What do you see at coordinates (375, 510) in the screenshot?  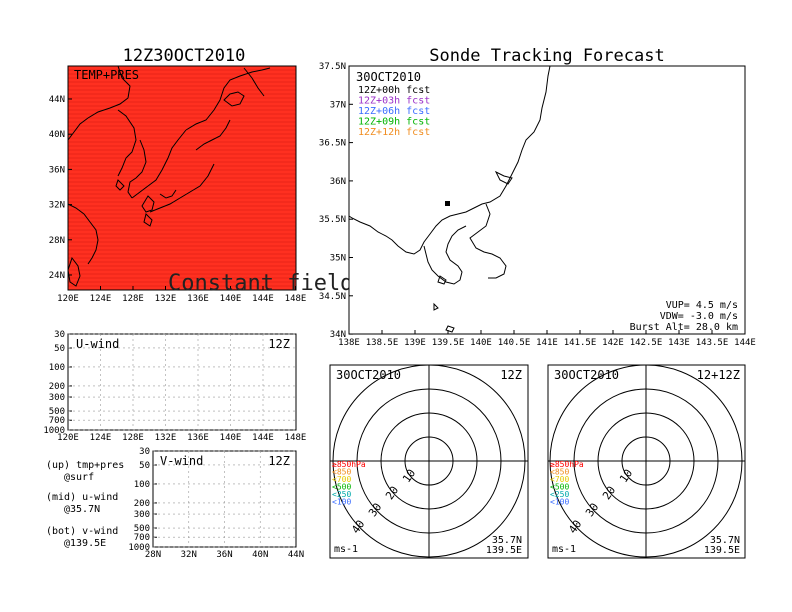 I see `ring-label: 30` at bounding box center [375, 510].